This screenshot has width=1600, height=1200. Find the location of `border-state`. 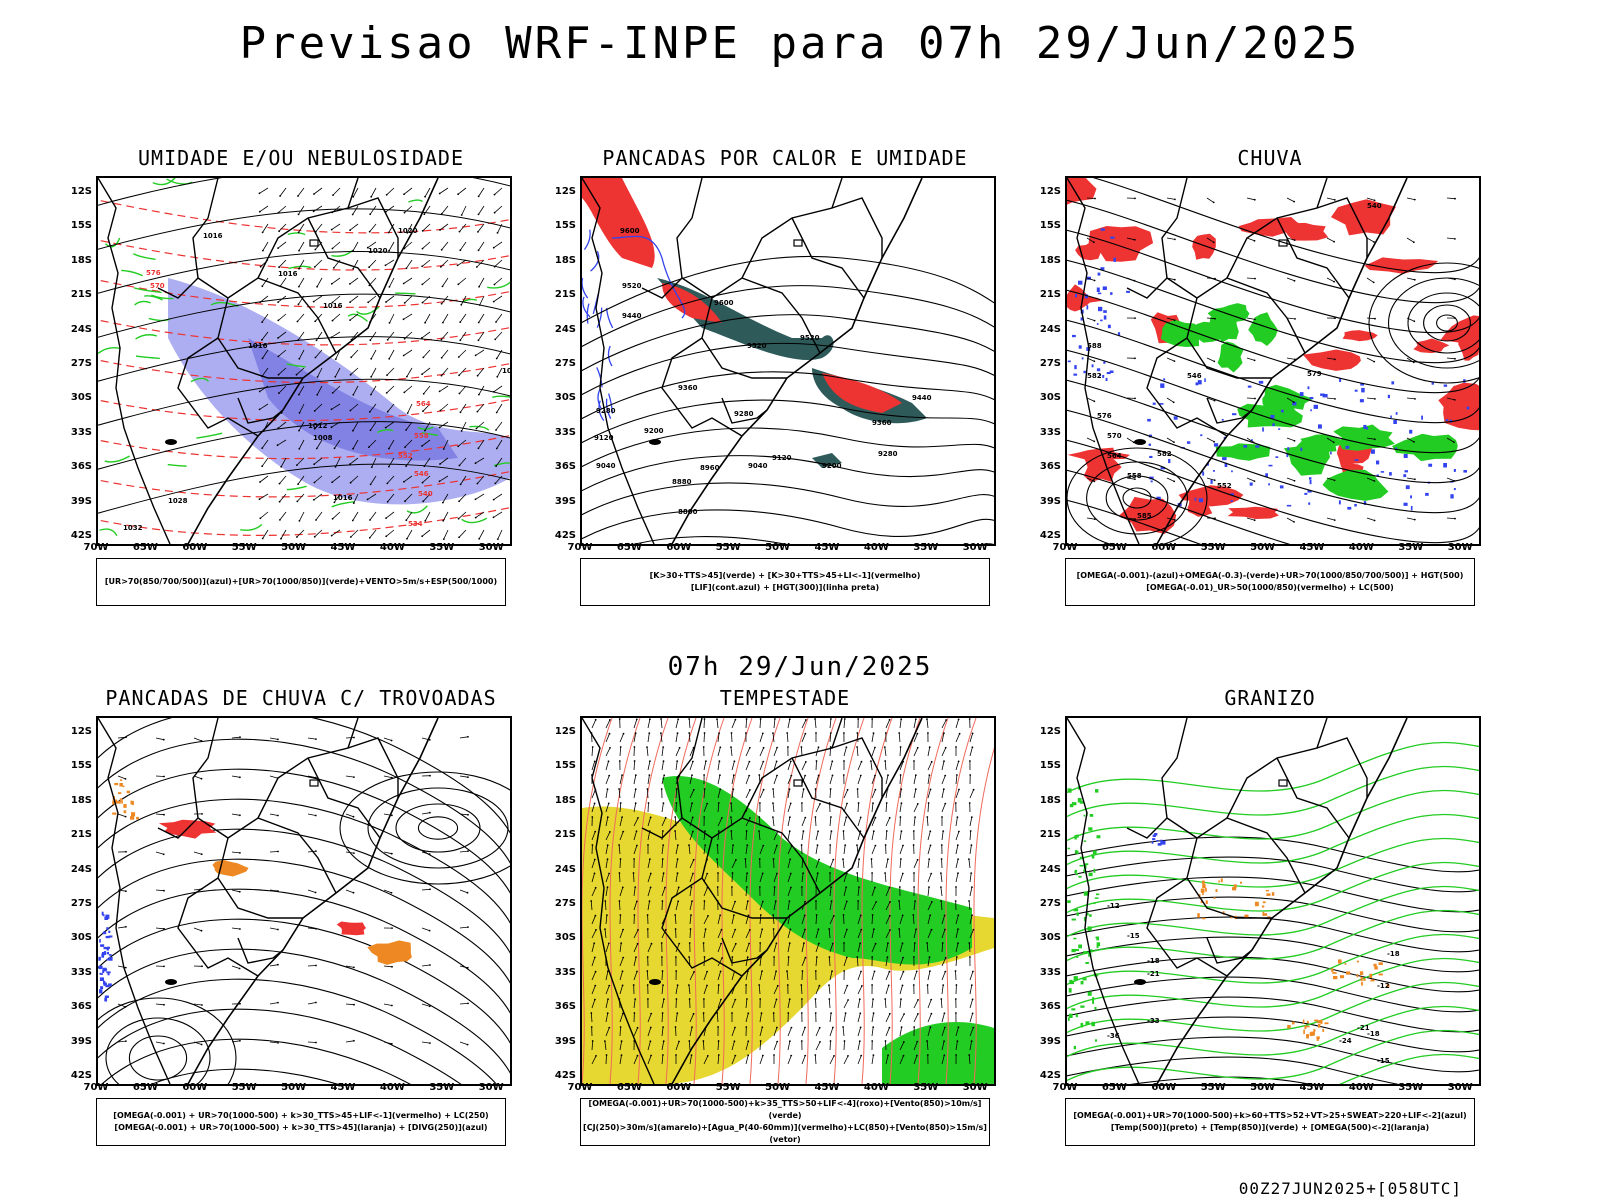

border-state is located at coordinates (344, 258).